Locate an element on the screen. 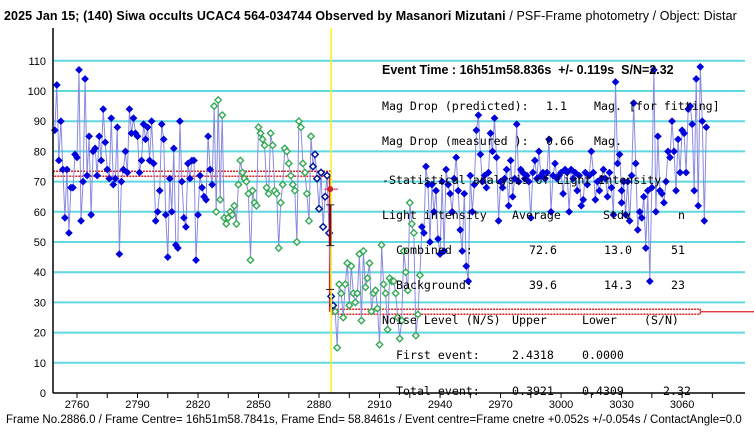  col-header-average: Average is located at coordinates (536, 215).